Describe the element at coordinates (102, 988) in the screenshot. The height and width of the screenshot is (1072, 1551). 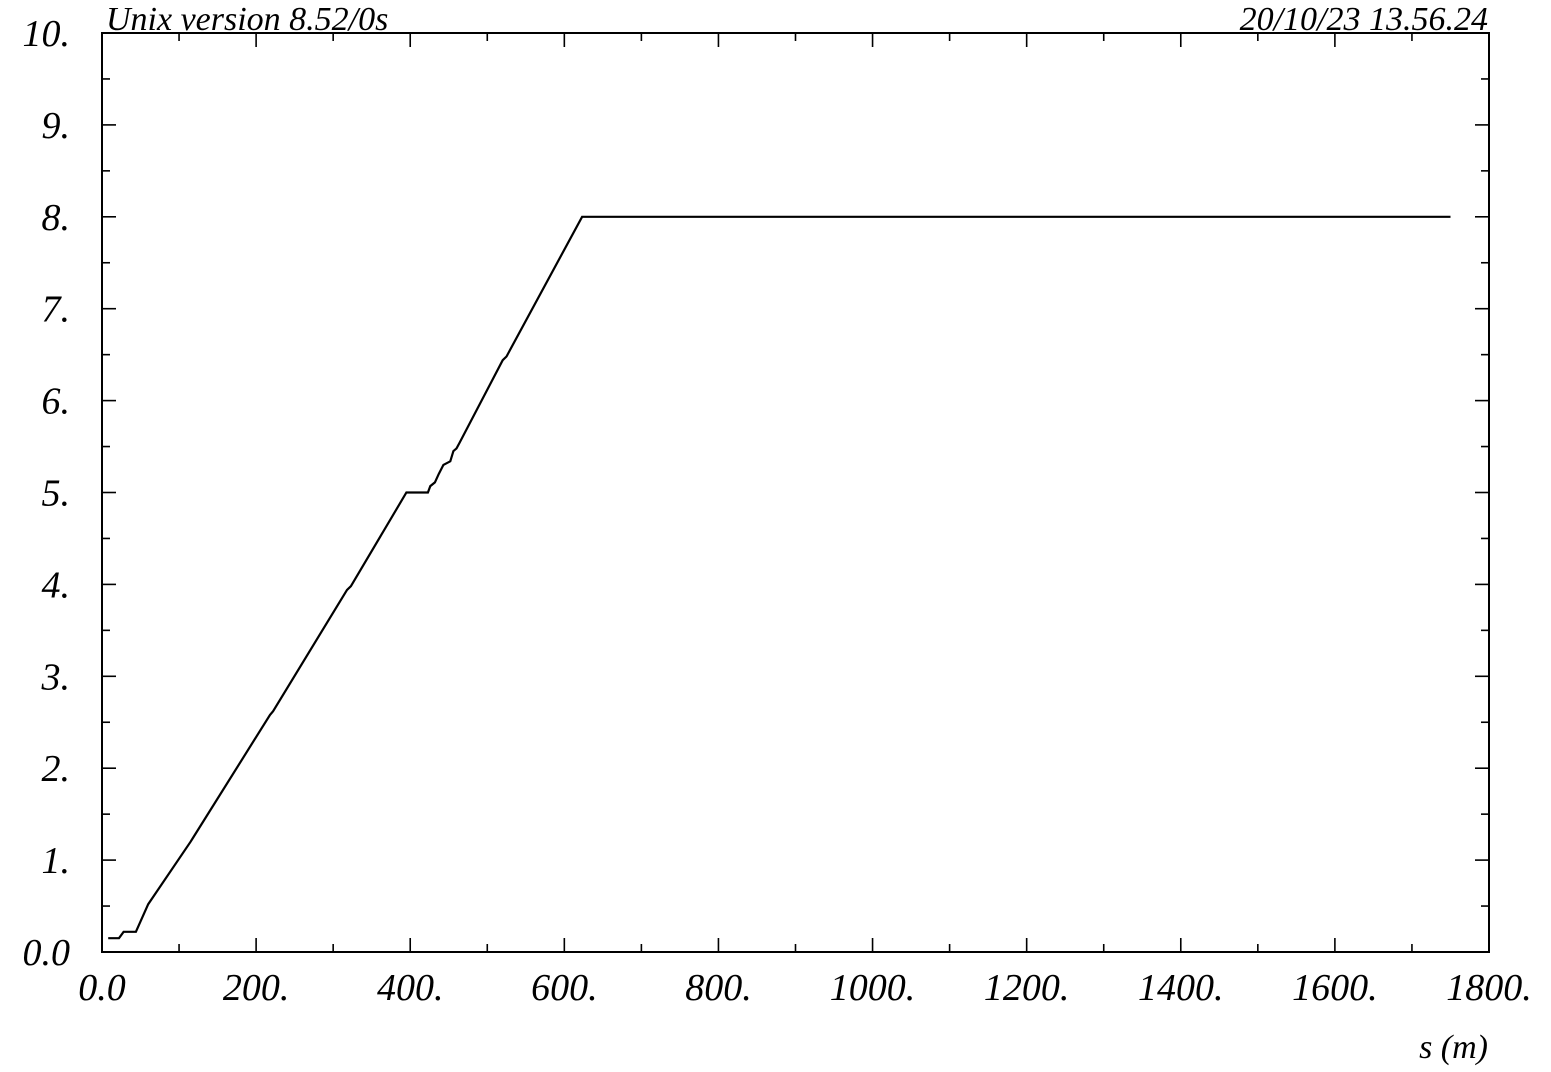
I see `x-tick-label: 0.0` at that location.